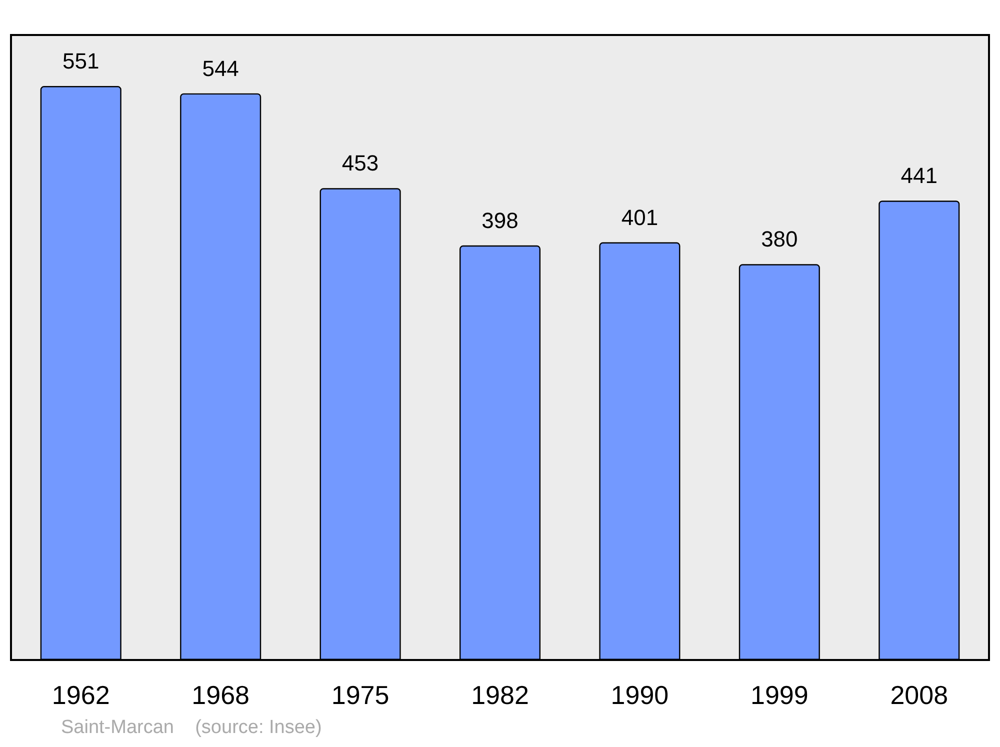  What do you see at coordinates (221, 695) in the screenshot?
I see `x-tick-label: 1968` at bounding box center [221, 695].